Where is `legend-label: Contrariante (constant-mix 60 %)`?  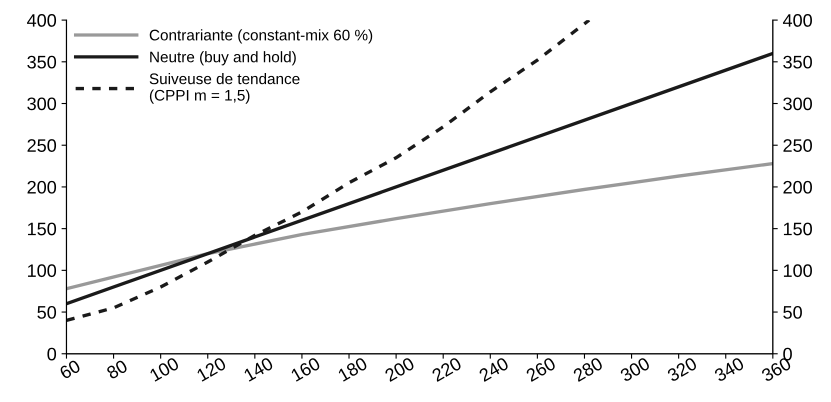
legend-label: Contrariante (constant-mix 60 %) is located at coordinates (261, 36).